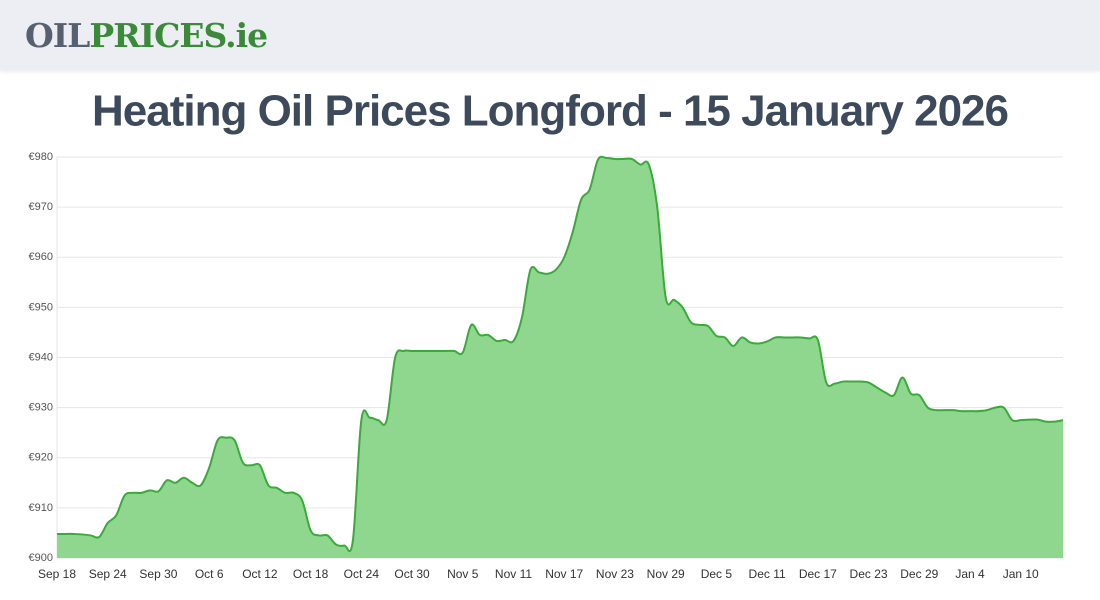 Image resolution: width=1100 pixels, height=600 pixels. I want to click on x-tick-label: Dec 11, so click(767, 574).